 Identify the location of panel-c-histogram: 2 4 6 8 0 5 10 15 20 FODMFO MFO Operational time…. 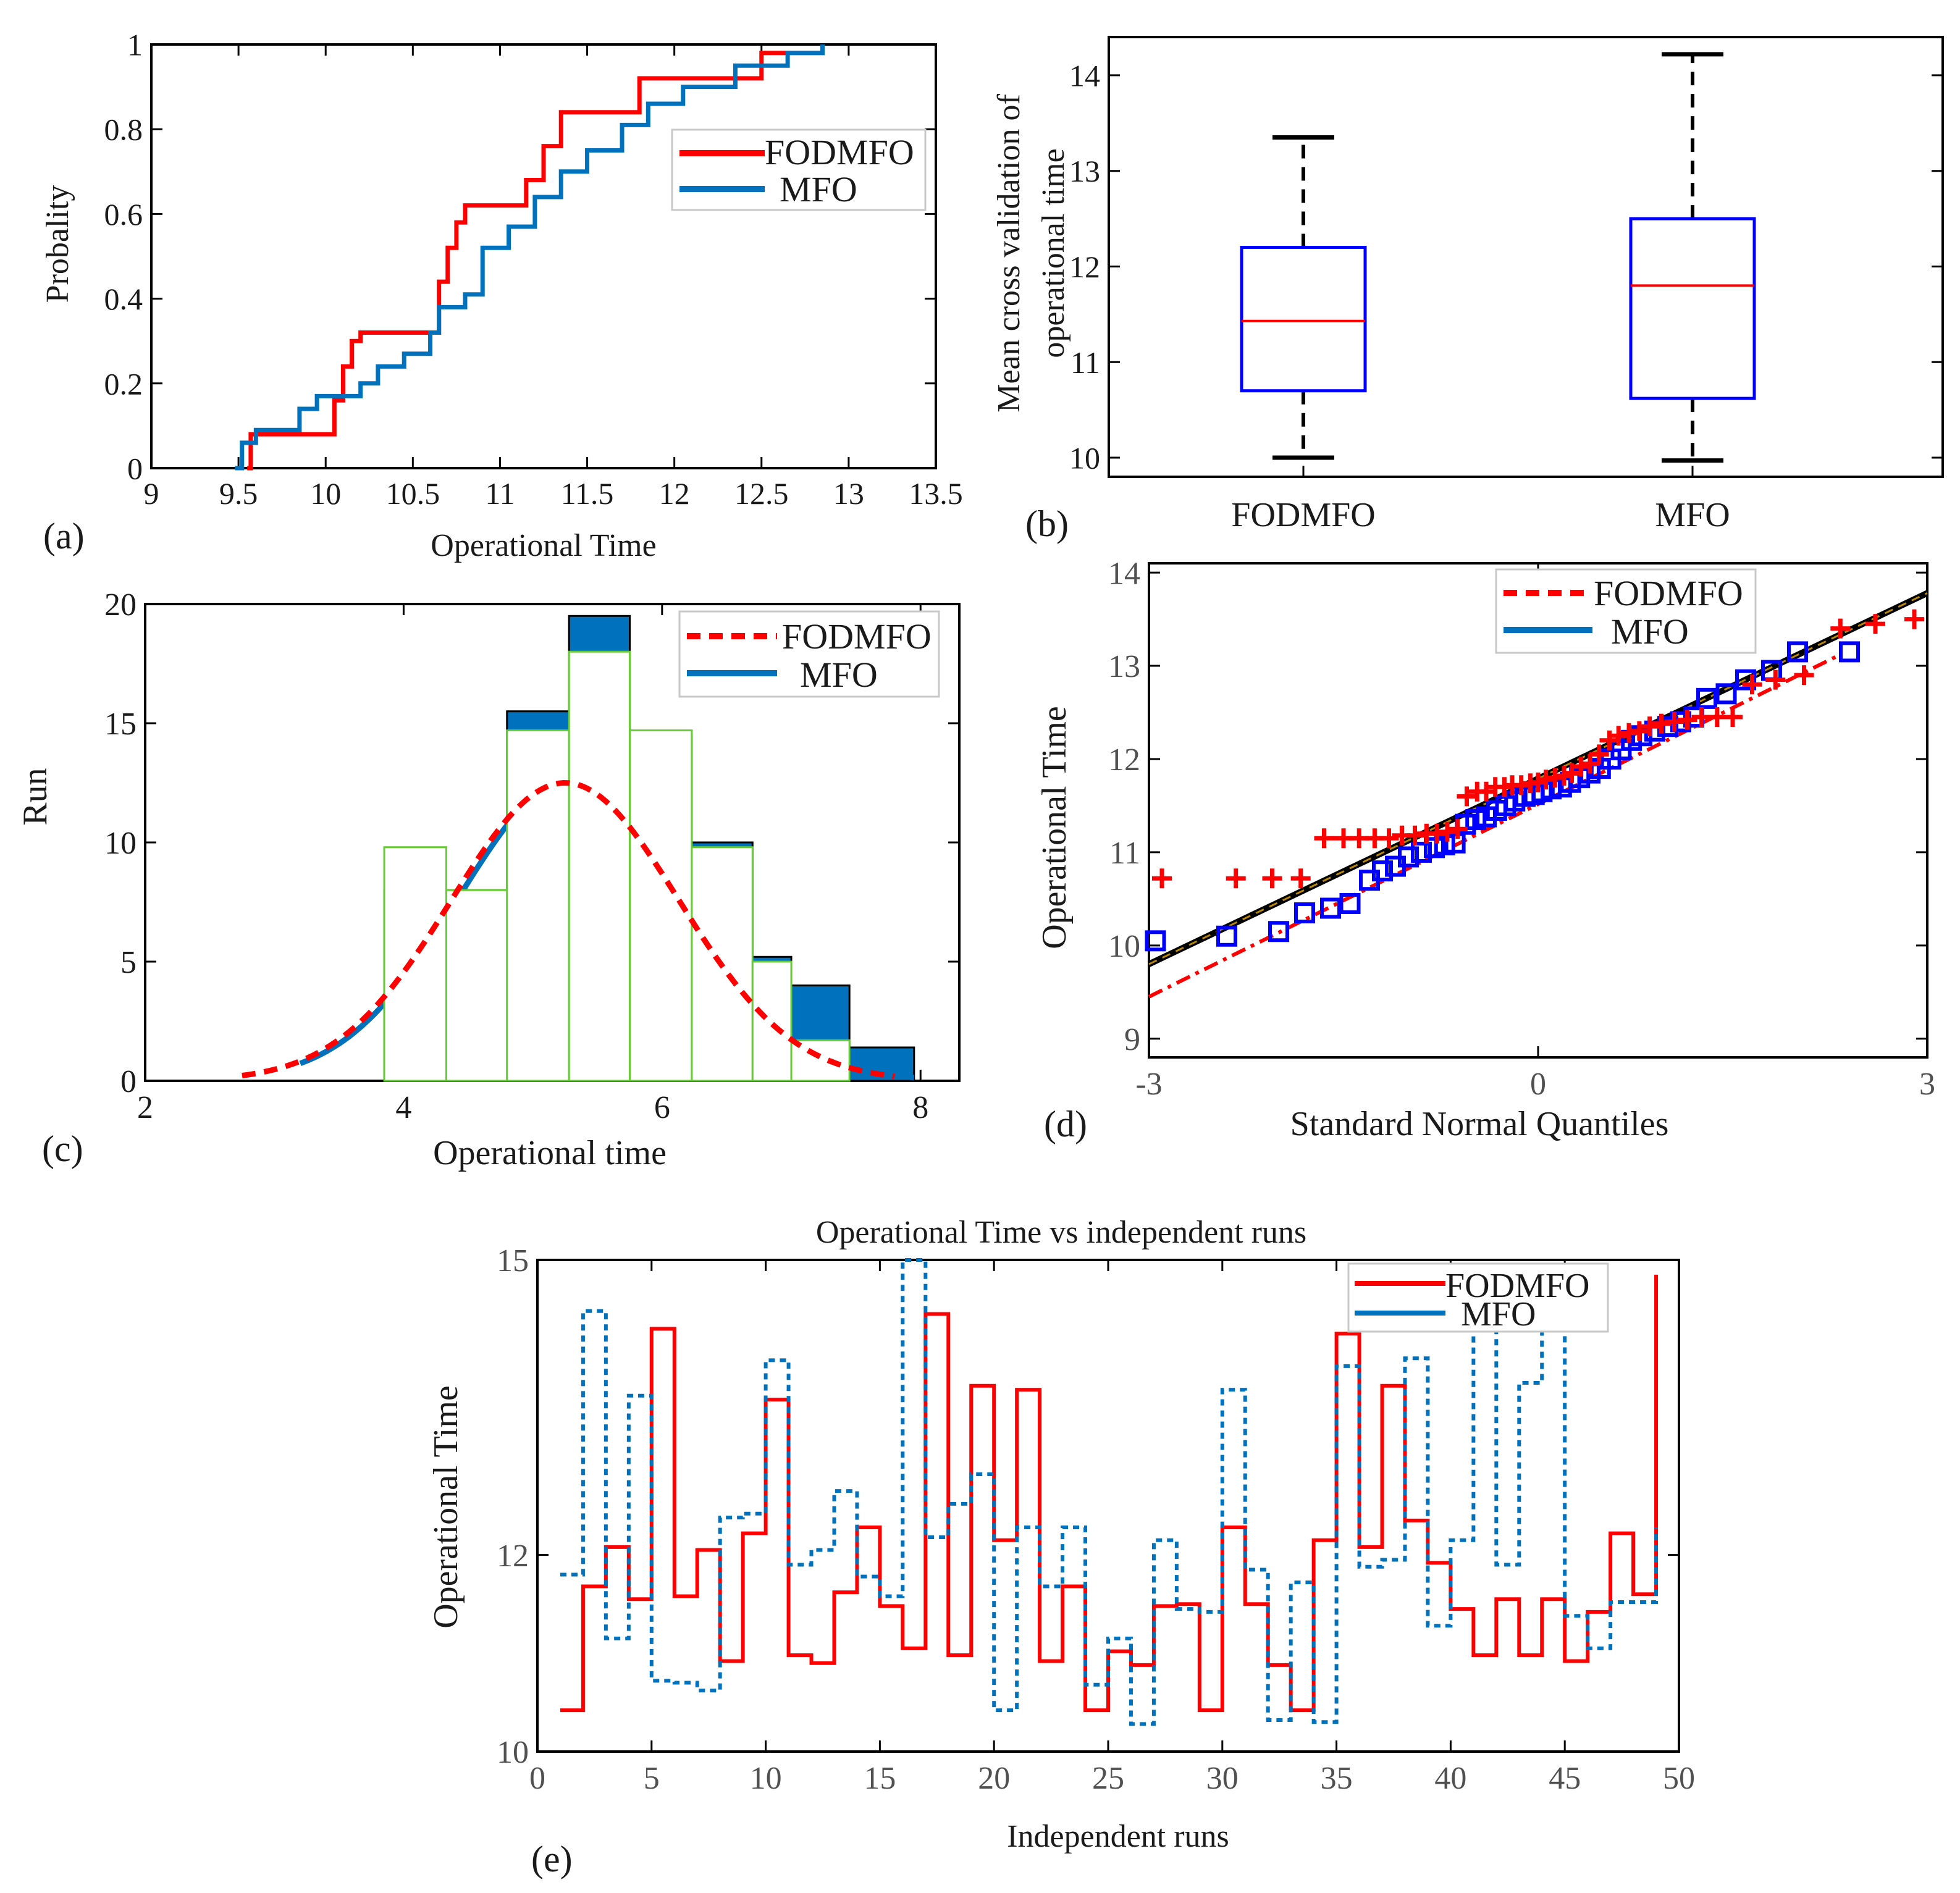
(488, 879).